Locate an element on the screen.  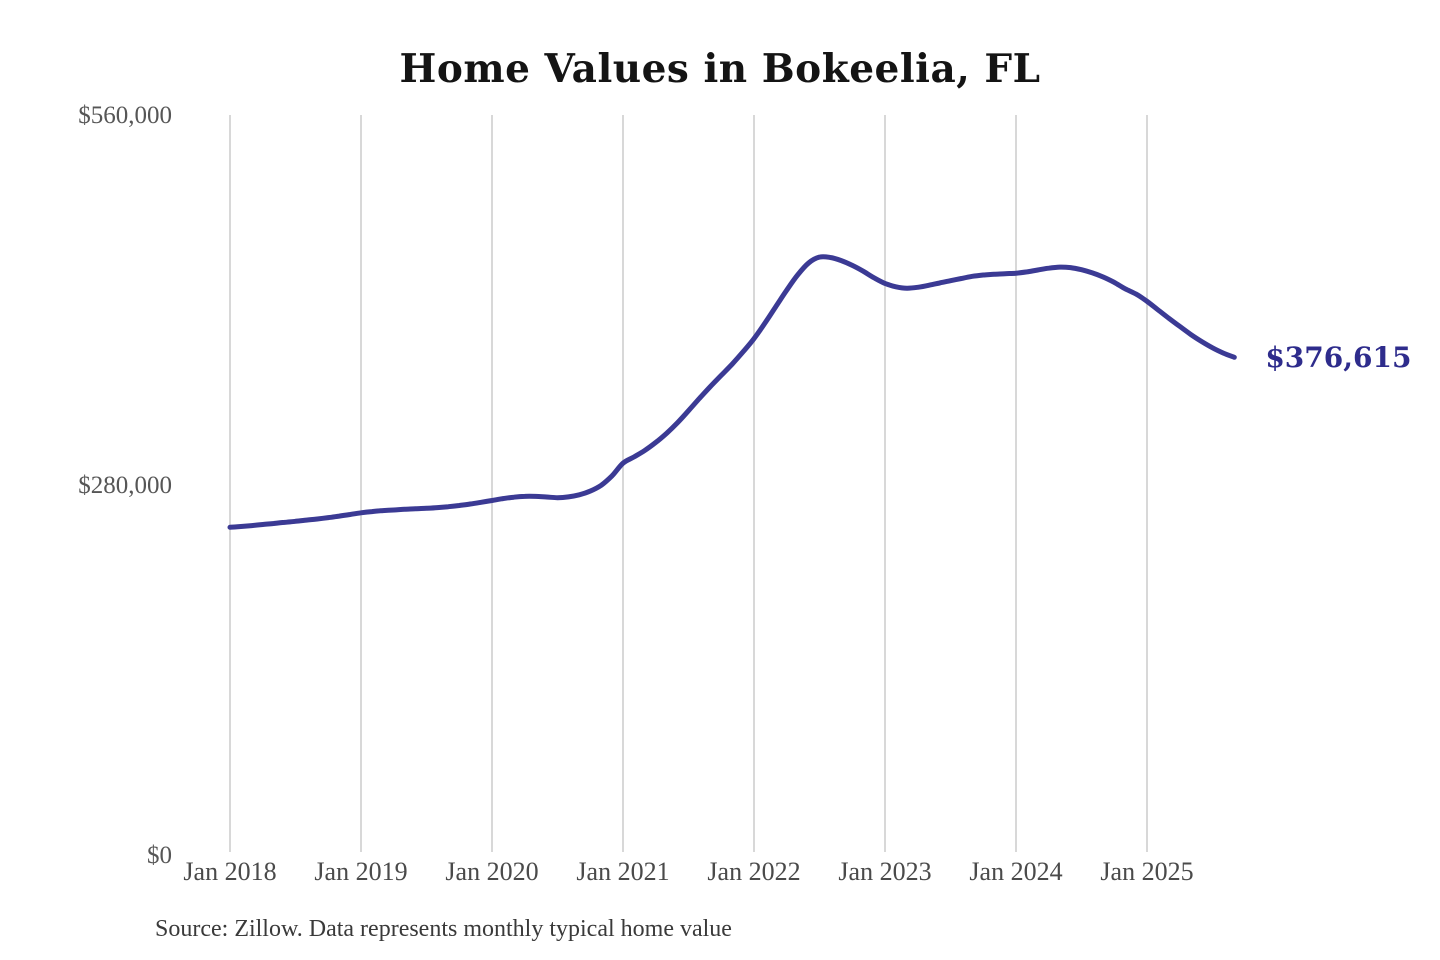
latest-value-label: $376,615 is located at coordinates (1338, 358).